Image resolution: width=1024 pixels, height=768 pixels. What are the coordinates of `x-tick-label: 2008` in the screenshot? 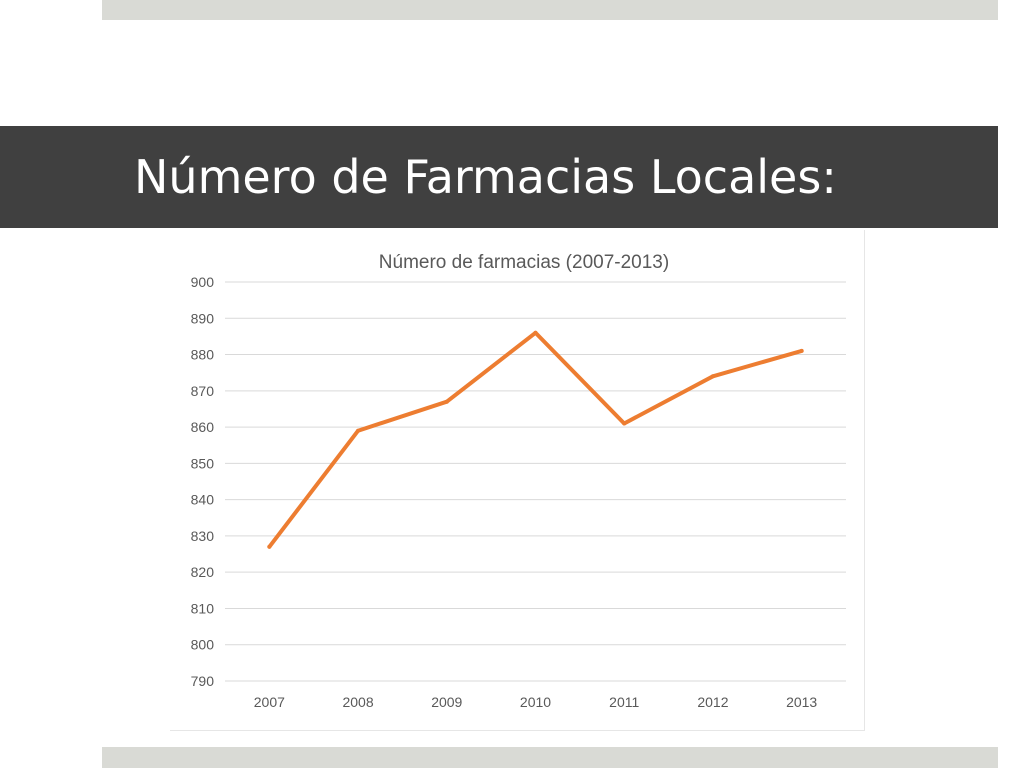 It's located at (357, 702).